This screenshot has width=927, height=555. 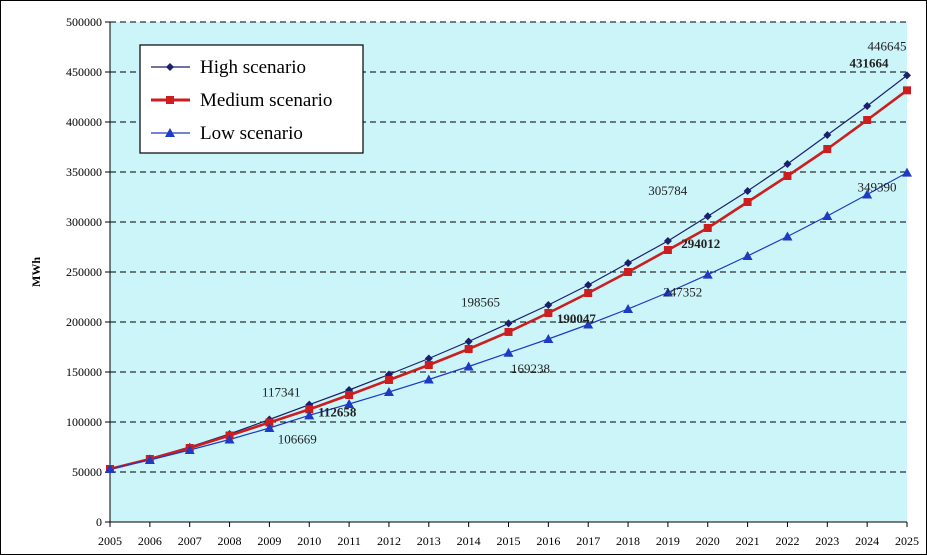 What do you see at coordinates (269, 541) in the screenshot?
I see `x-tick-label: 2009` at bounding box center [269, 541].